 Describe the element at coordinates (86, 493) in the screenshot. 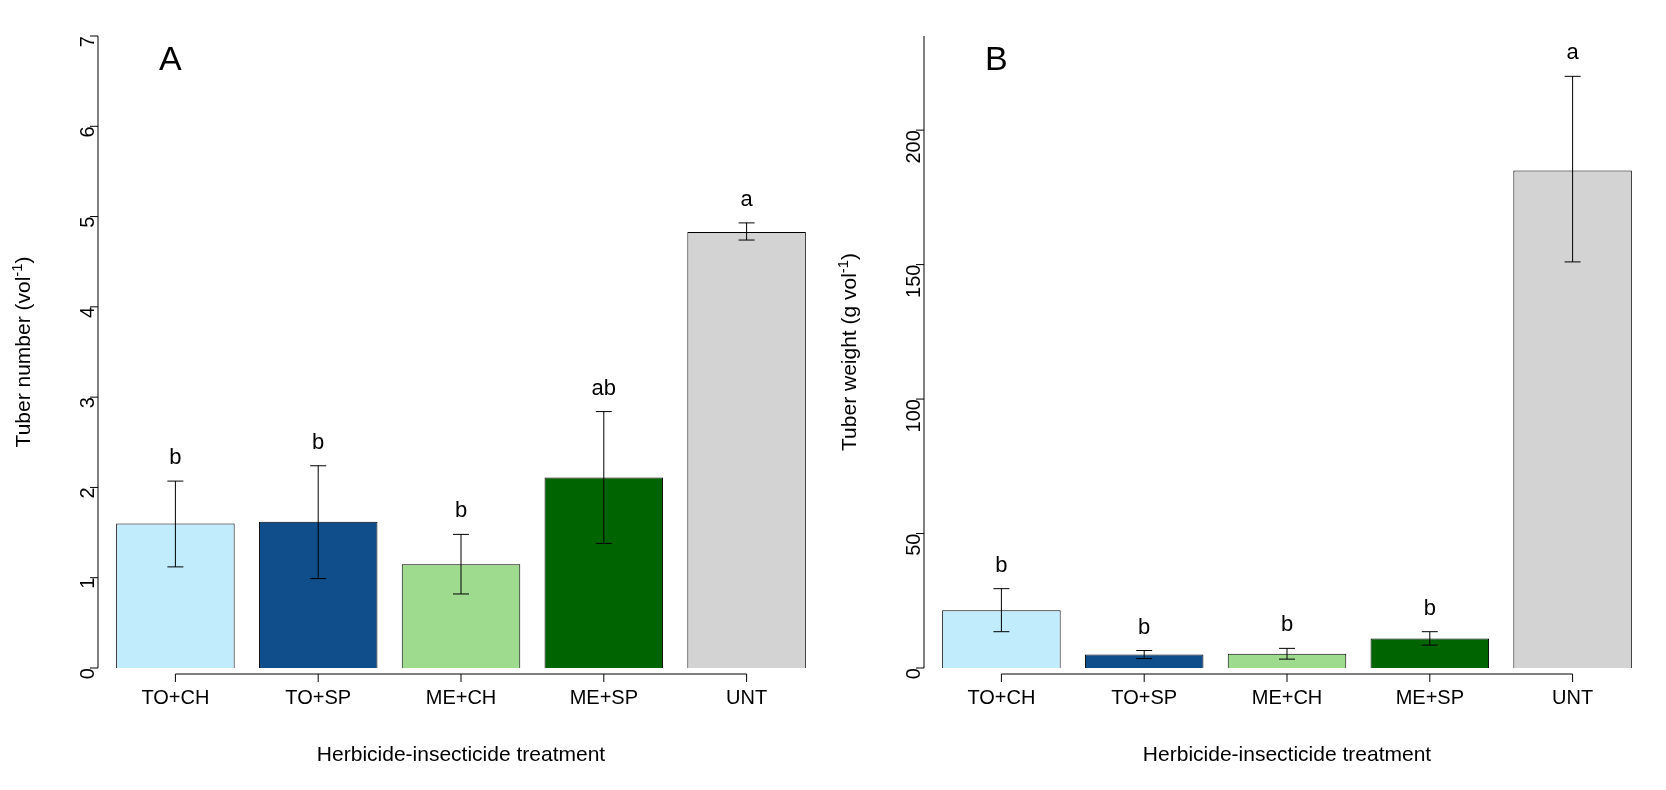

I see `y-tick-label: 2` at that location.